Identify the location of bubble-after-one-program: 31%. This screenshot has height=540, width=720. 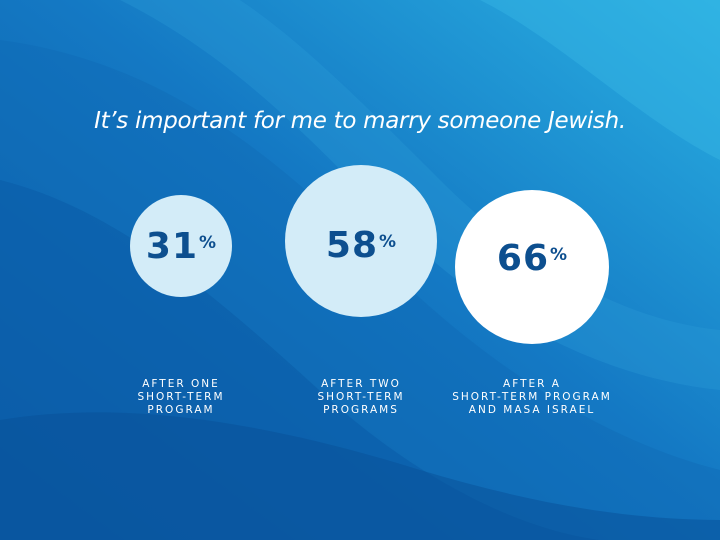
(181, 246).